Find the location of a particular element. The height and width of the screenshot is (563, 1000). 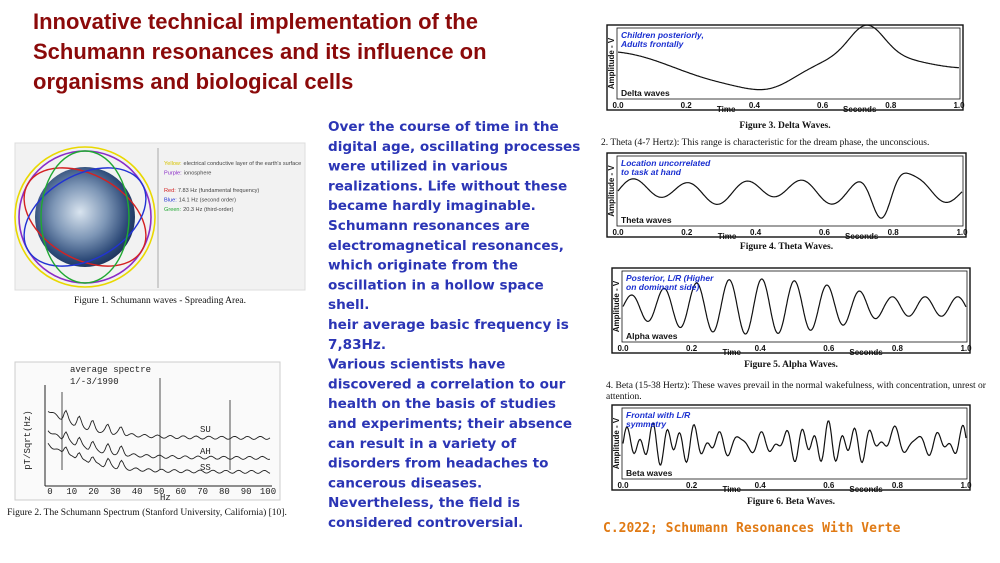

legend-key: Purple: is located at coordinates (173, 174).